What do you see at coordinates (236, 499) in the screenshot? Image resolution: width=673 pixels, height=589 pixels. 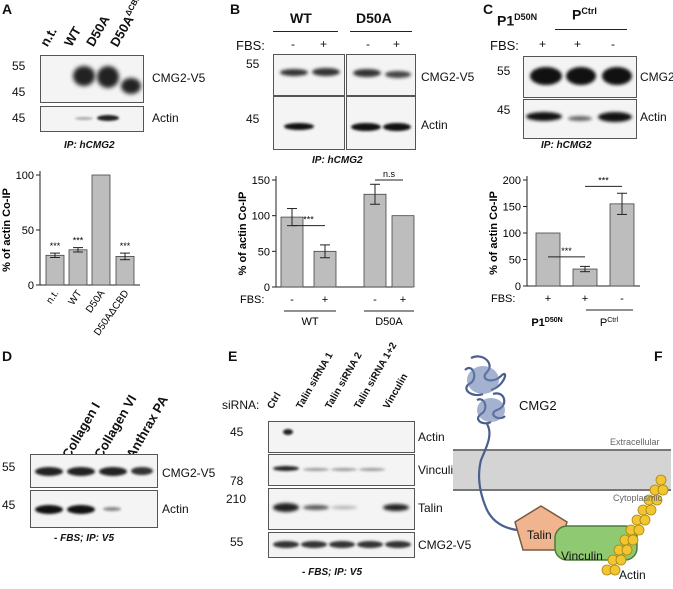 I see `mw-210: 210` at bounding box center [236, 499].